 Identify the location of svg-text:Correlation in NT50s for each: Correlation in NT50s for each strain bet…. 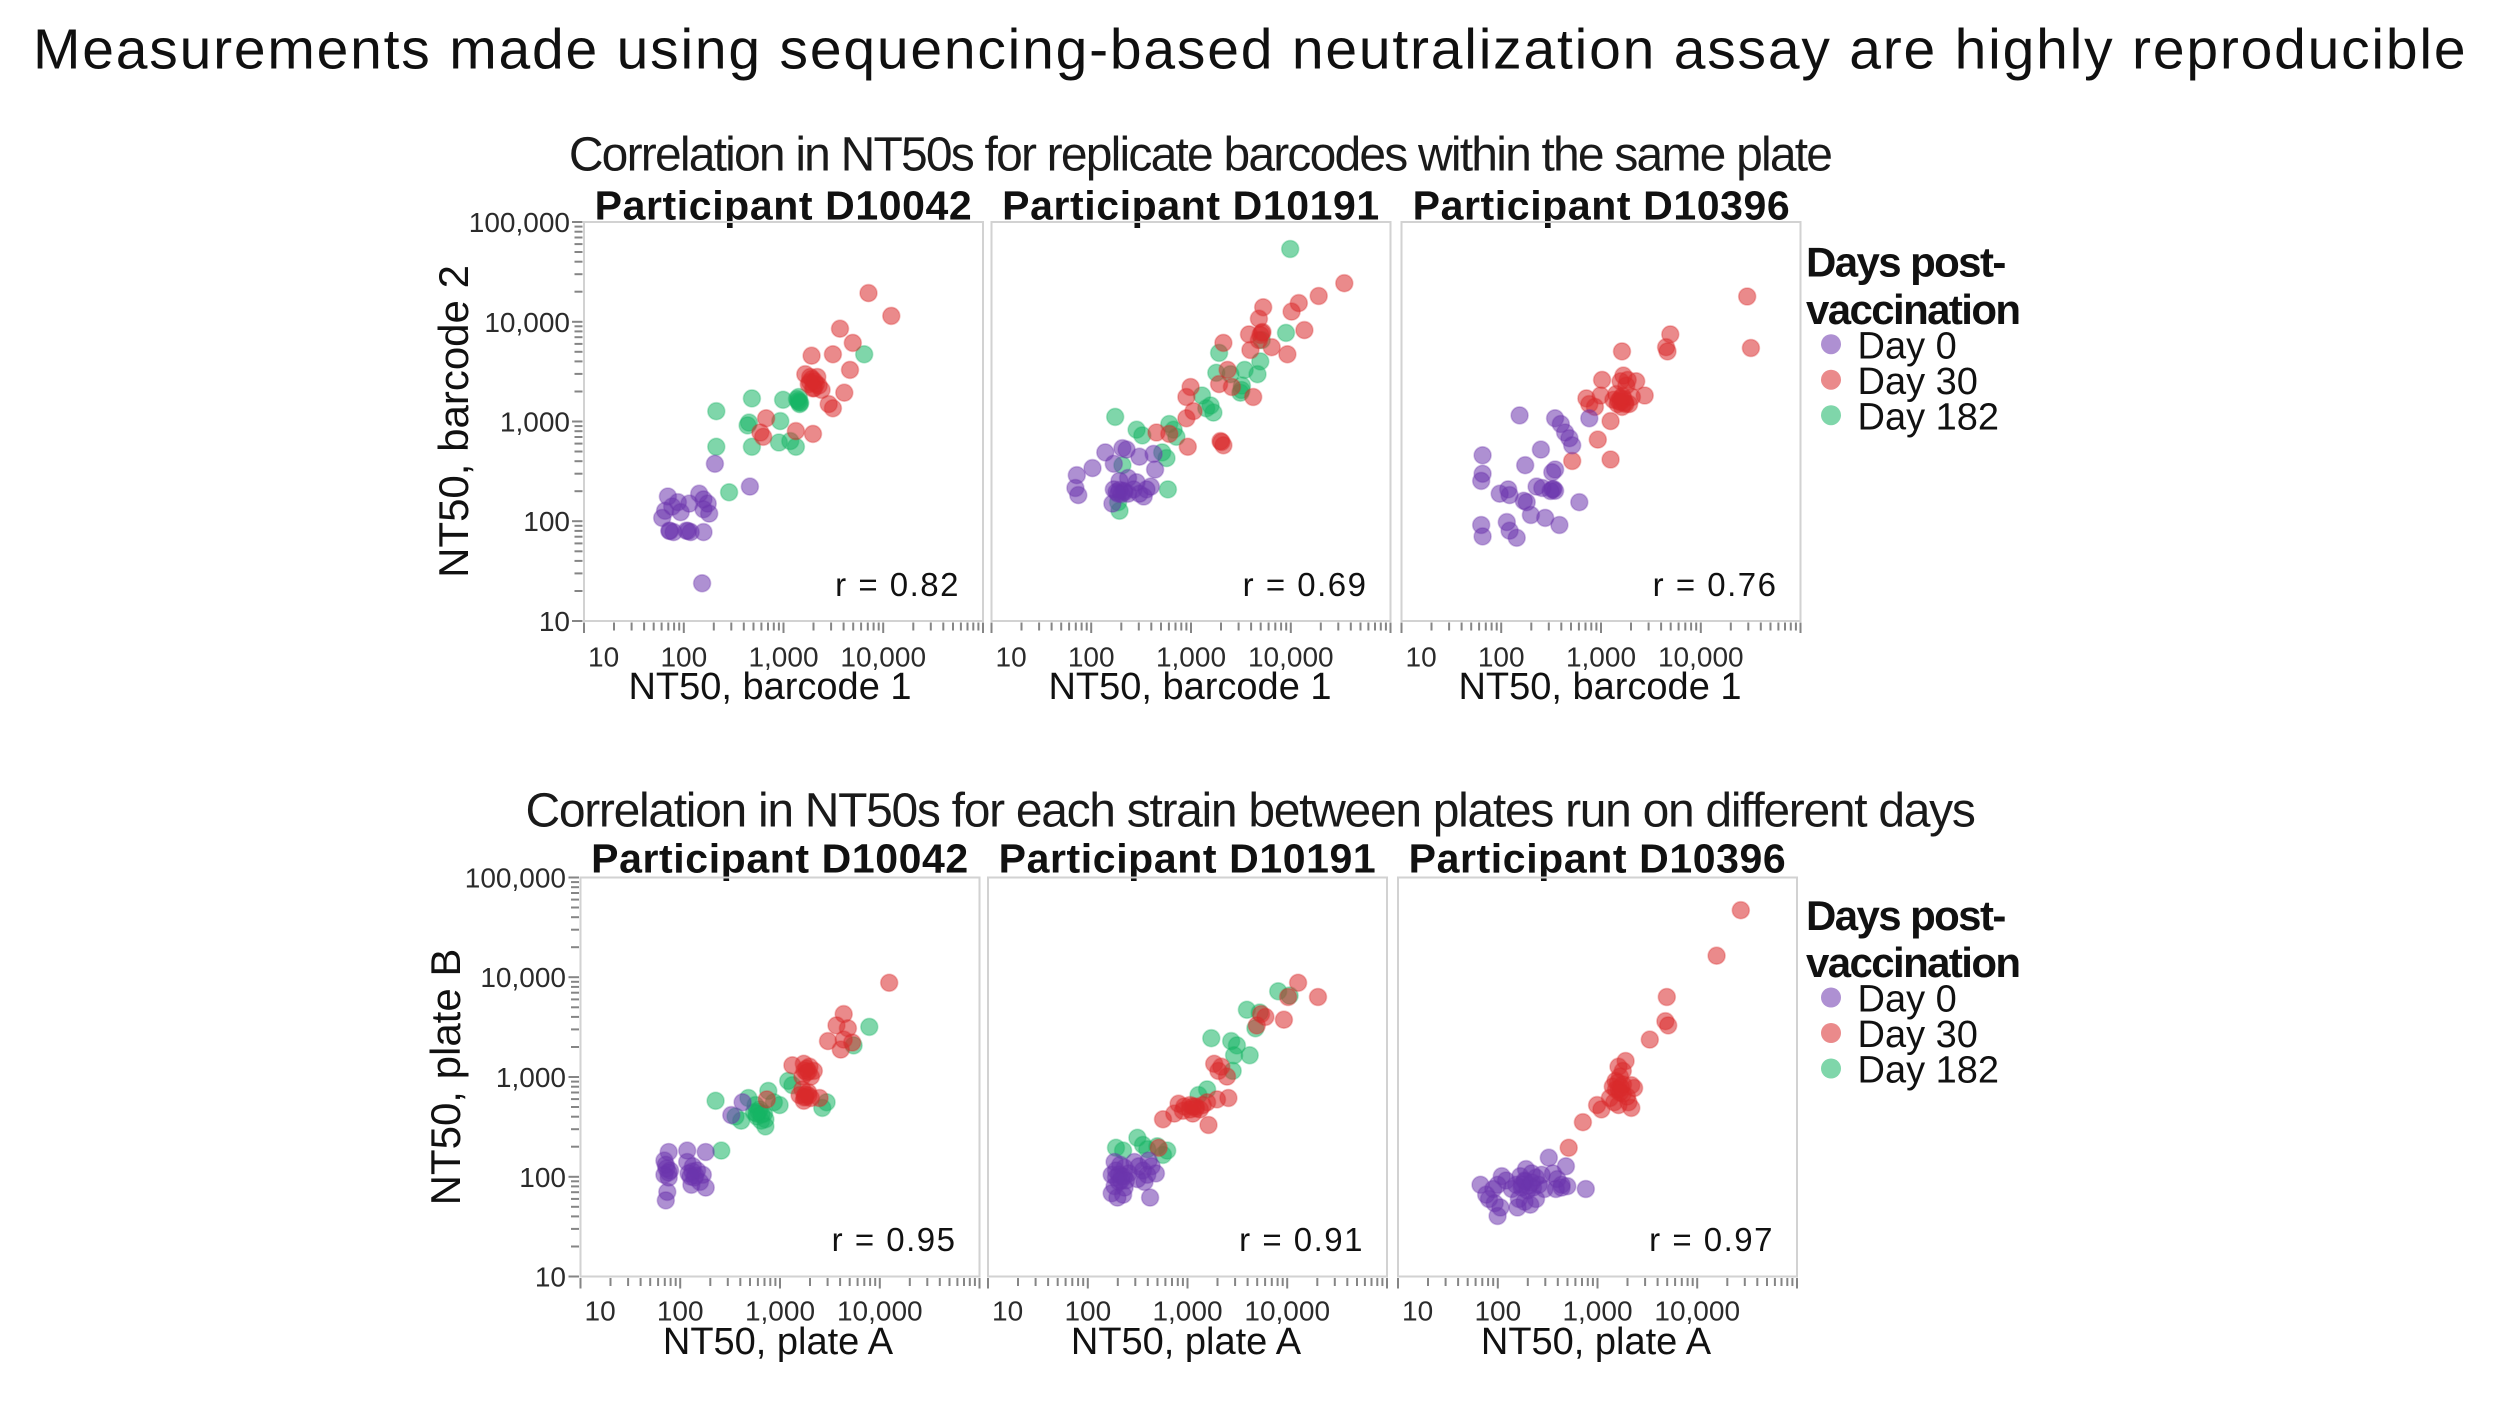
(1249, 810).